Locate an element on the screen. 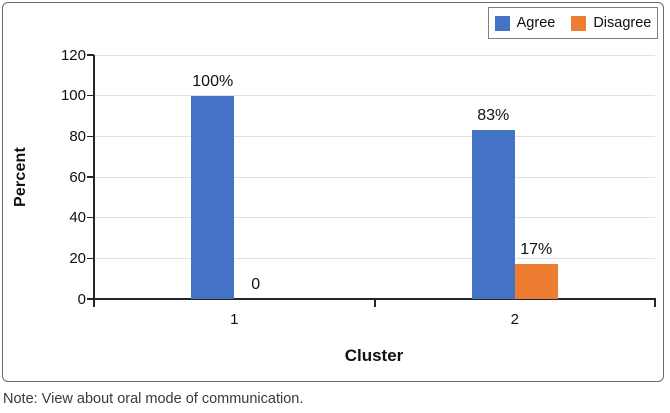  y-tick-label: 40 is located at coordinates (77, 218).